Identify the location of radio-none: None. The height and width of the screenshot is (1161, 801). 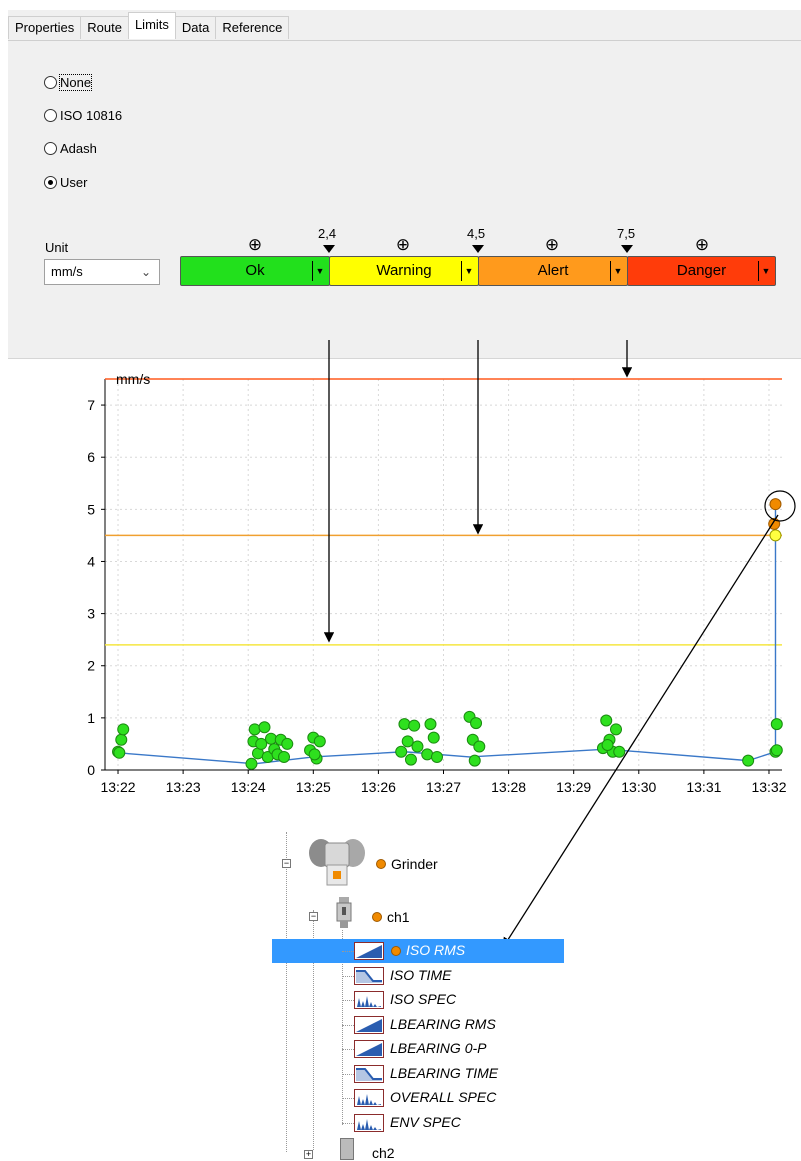
(67, 82).